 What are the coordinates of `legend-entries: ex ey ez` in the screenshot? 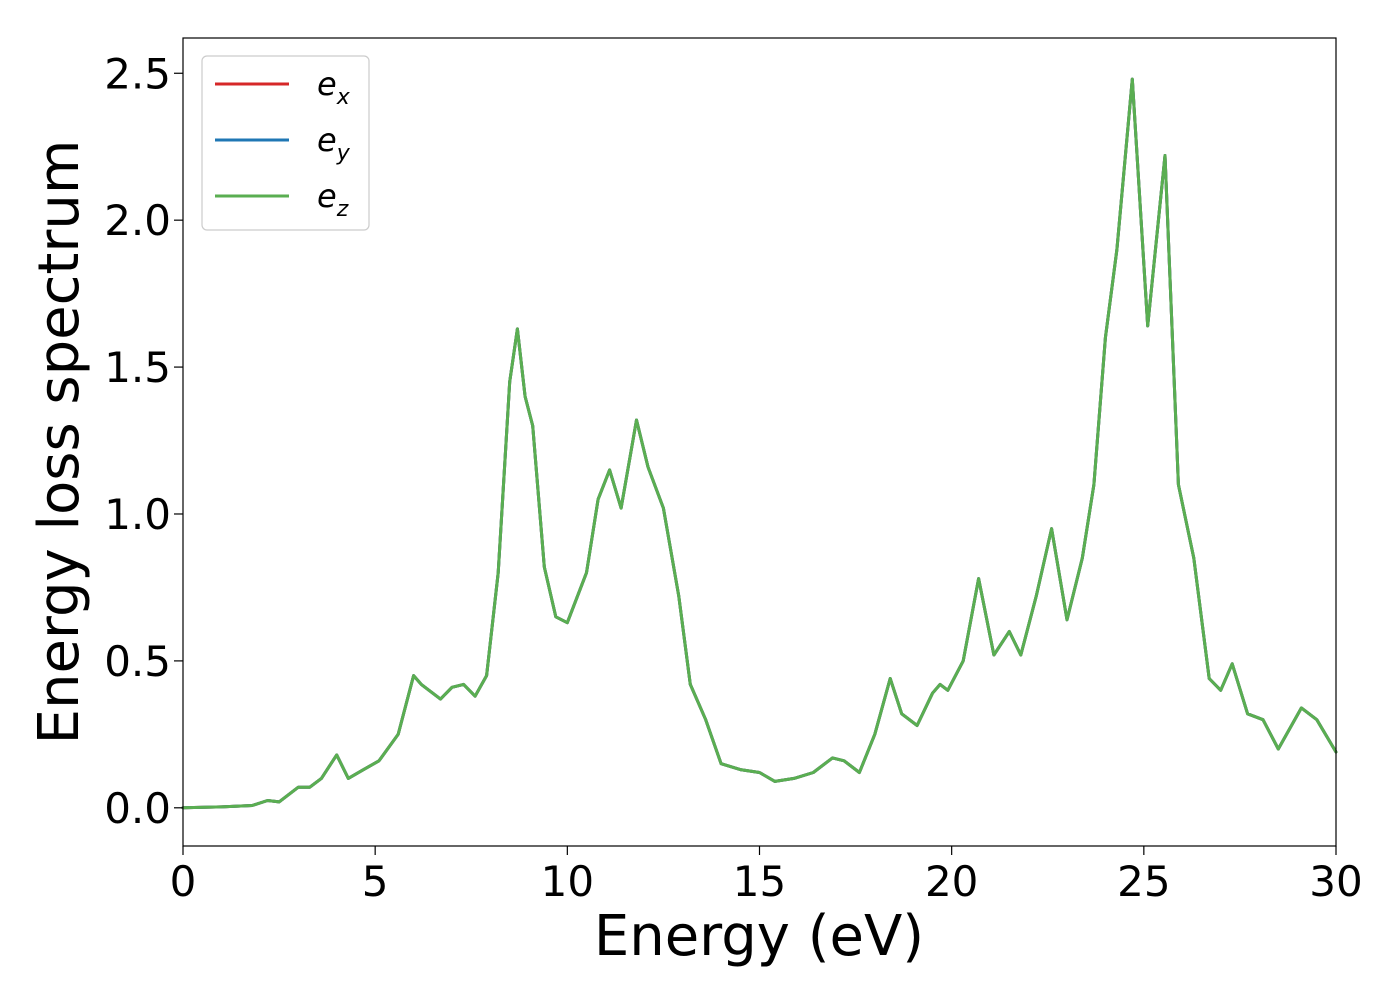 It's located at (283, 143).